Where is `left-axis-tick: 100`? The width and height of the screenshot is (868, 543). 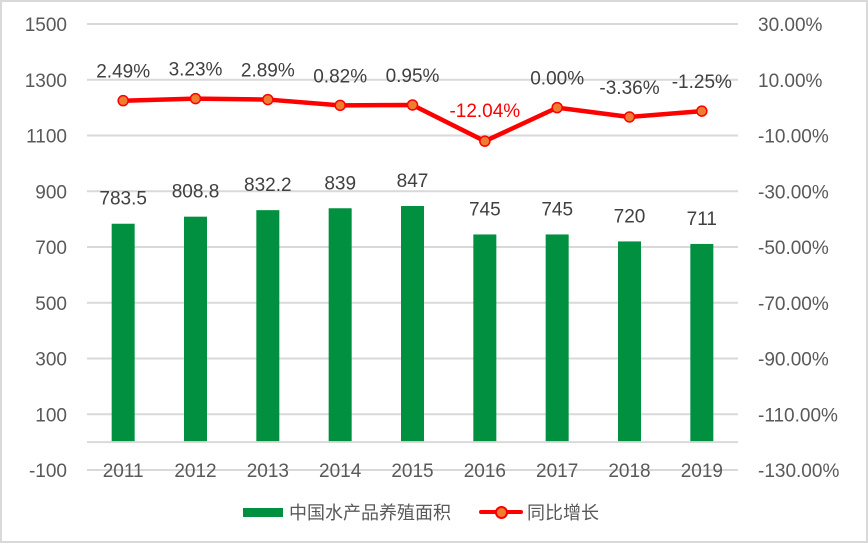 left-axis-tick: 100 is located at coordinates (51, 415).